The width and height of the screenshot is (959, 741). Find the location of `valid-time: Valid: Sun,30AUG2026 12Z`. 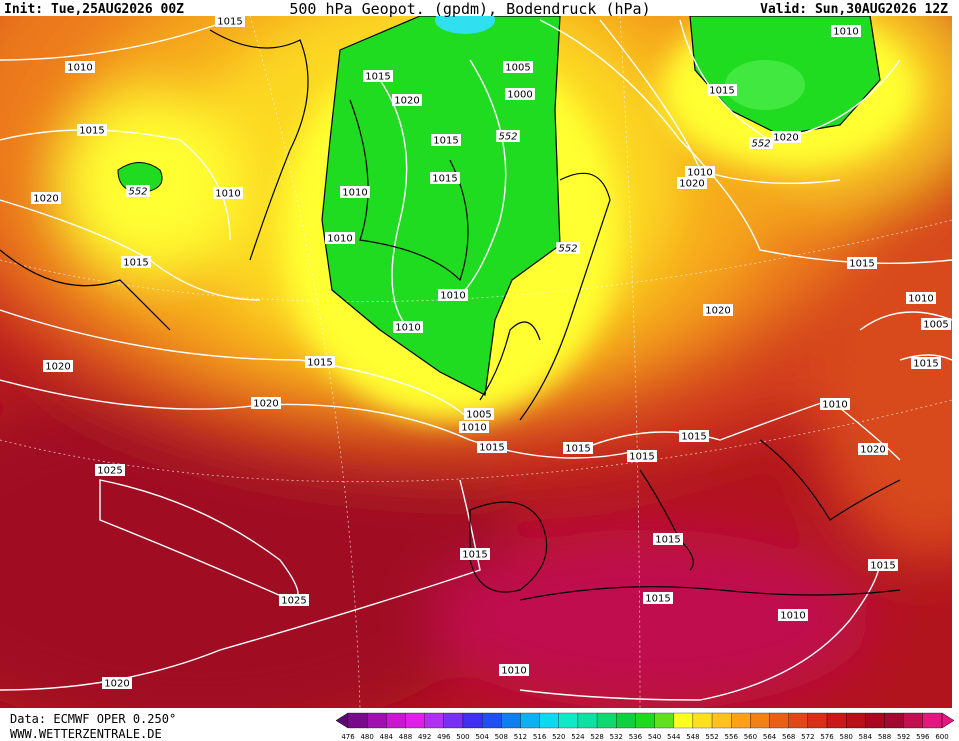

valid-time: Valid: Sun,30AUG2026 12Z is located at coordinates (854, 9).